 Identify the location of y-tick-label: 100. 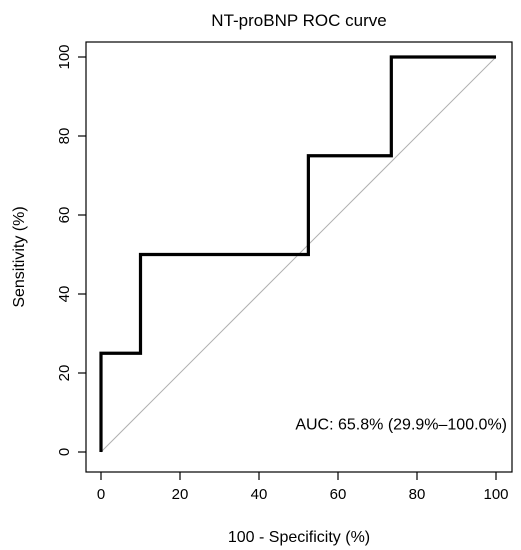
(64, 56).